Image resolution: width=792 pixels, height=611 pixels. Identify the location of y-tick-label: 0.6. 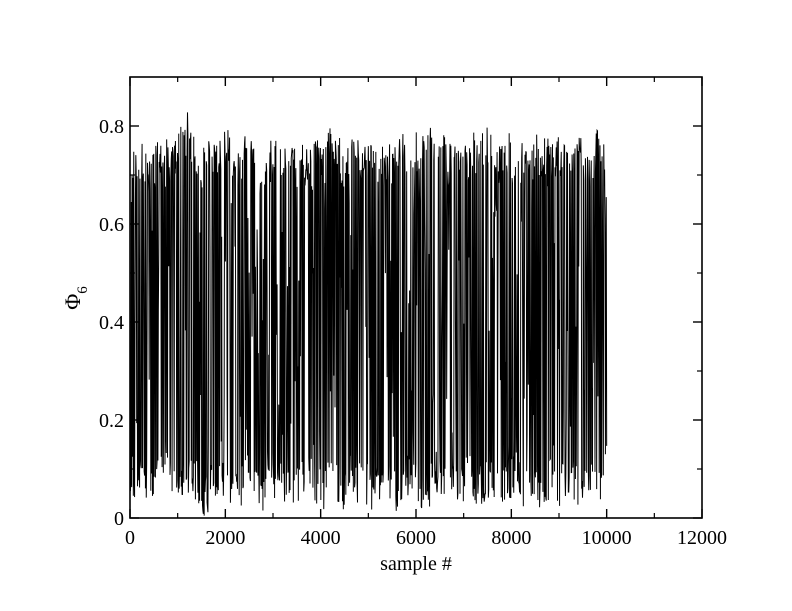
(111, 225).